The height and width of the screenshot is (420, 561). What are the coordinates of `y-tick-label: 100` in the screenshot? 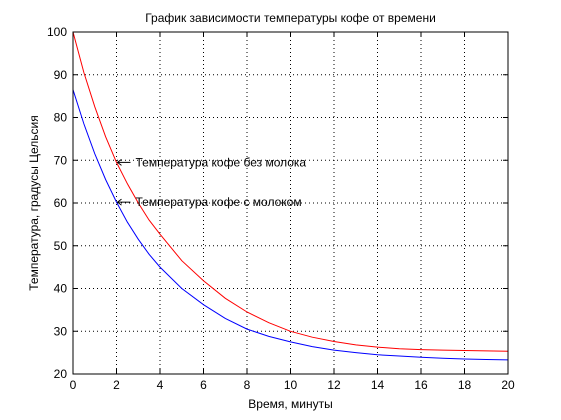 It's located at (57, 32).